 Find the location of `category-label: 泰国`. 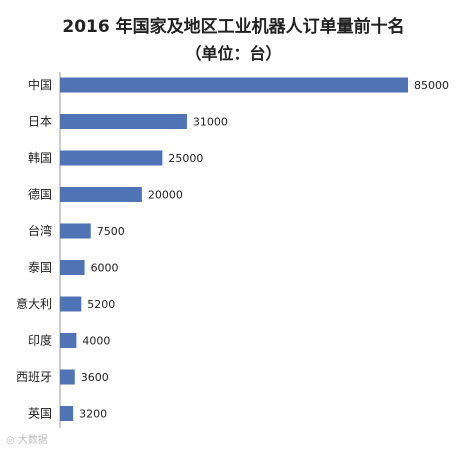

category-label: 泰国 is located at coordinates (40, 268).